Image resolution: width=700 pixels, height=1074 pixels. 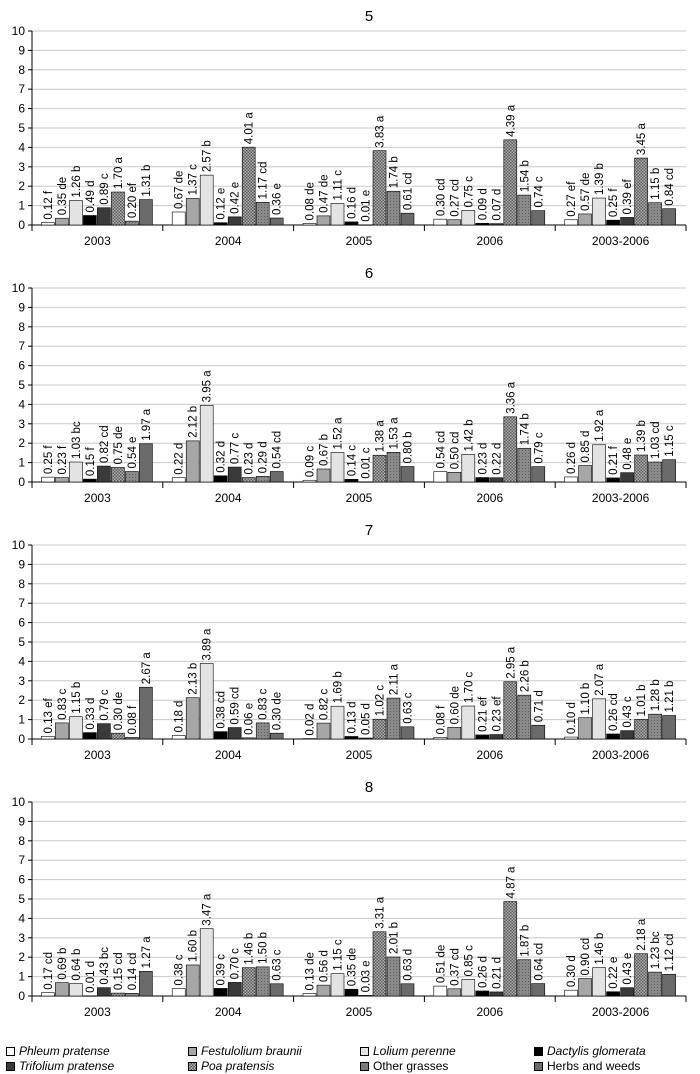 What do you see at coordinates (278, 199) in the screenshot?
I see `data-label: 0.36 e` at bounding box center [278, 199].